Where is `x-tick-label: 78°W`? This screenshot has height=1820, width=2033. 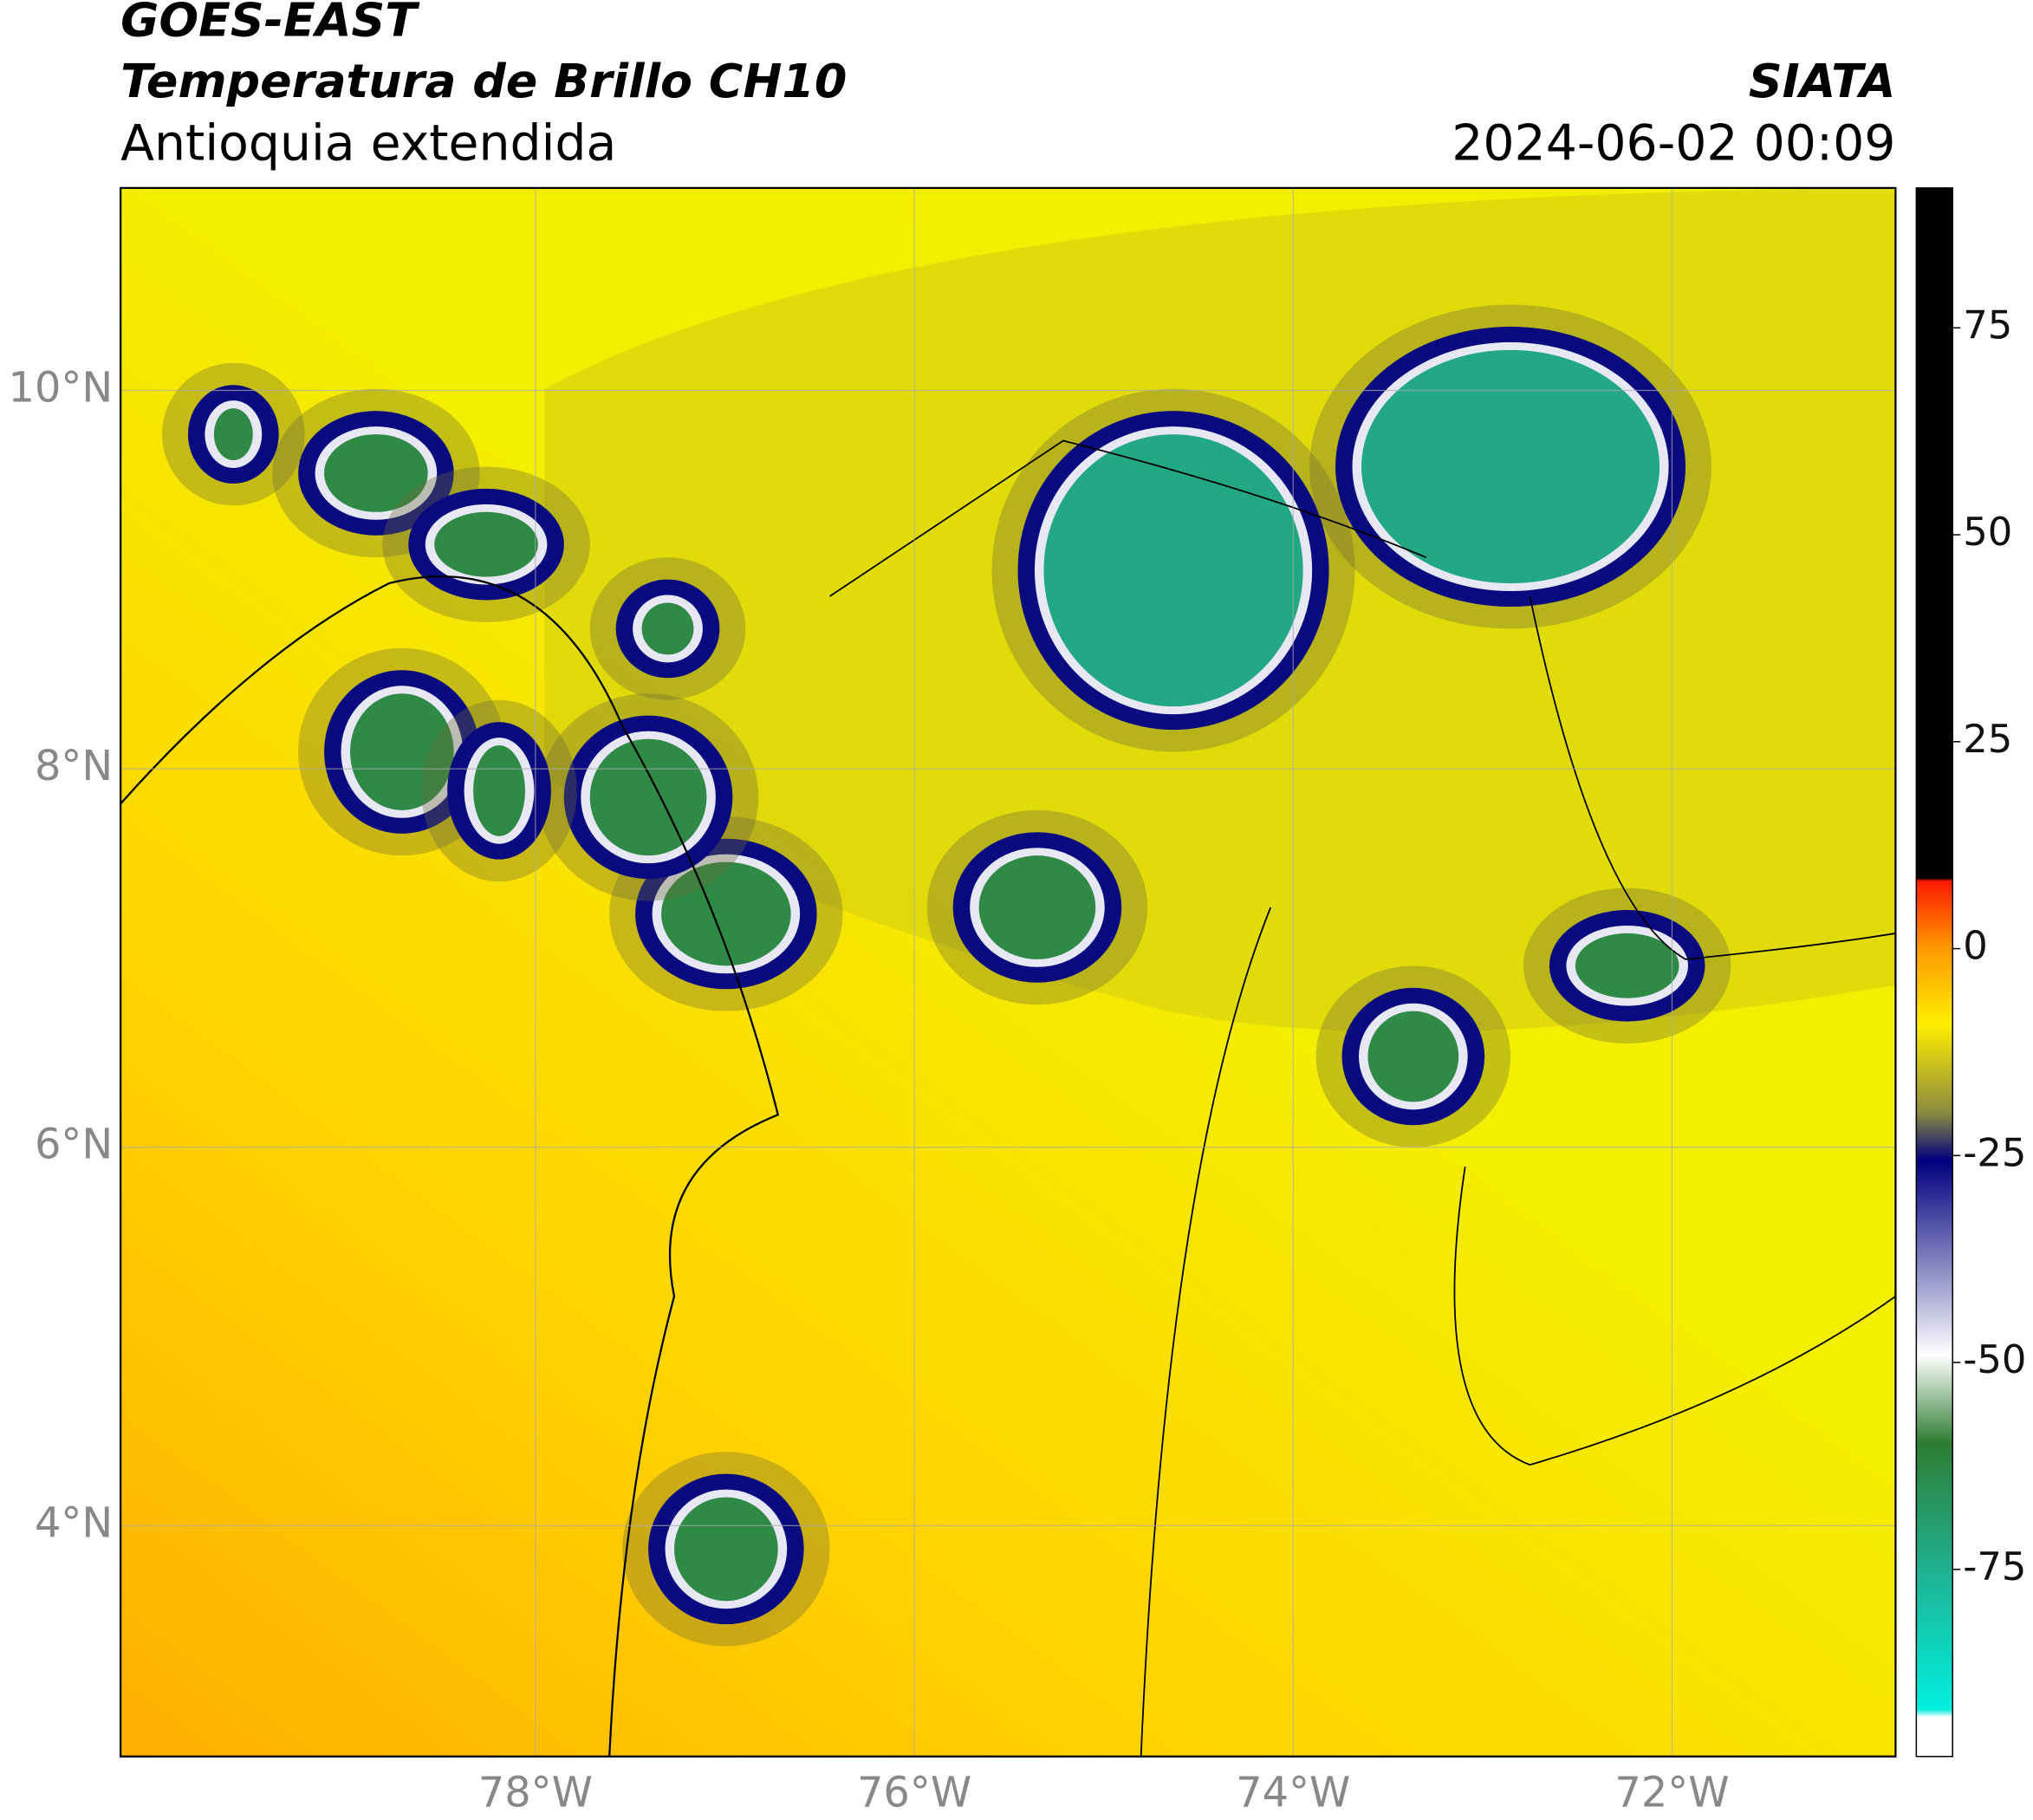 x-tick-label: 78°W is located at coordinates (535, 1793).